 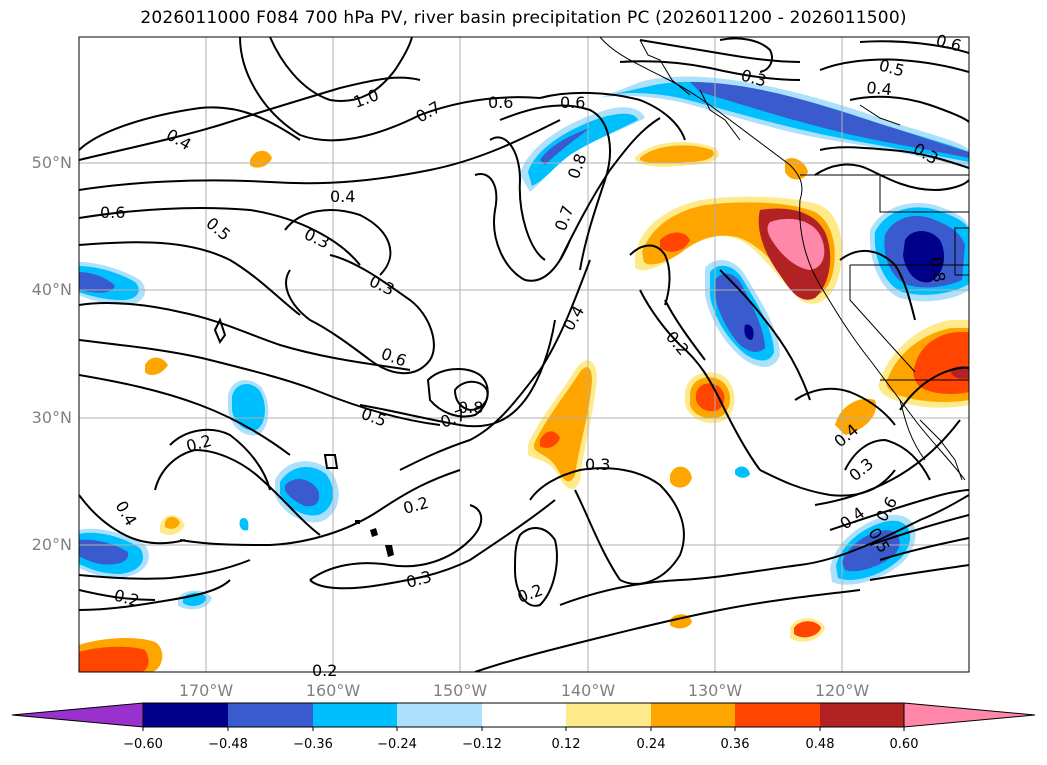 What do you see at coordinates (51, 289) in the screenshot?
I see `lat-label-40n: 40°N` at bounding box center [51, 289].